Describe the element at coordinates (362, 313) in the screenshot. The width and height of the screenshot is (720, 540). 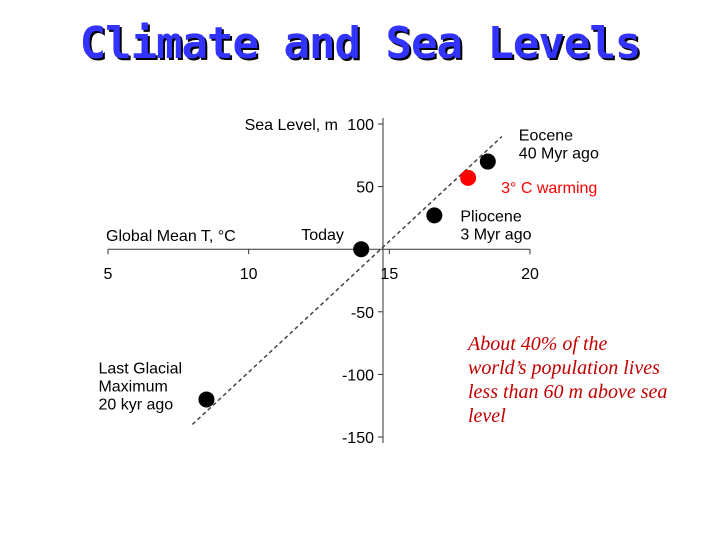
I see `y-tick-label: -50` at that location.